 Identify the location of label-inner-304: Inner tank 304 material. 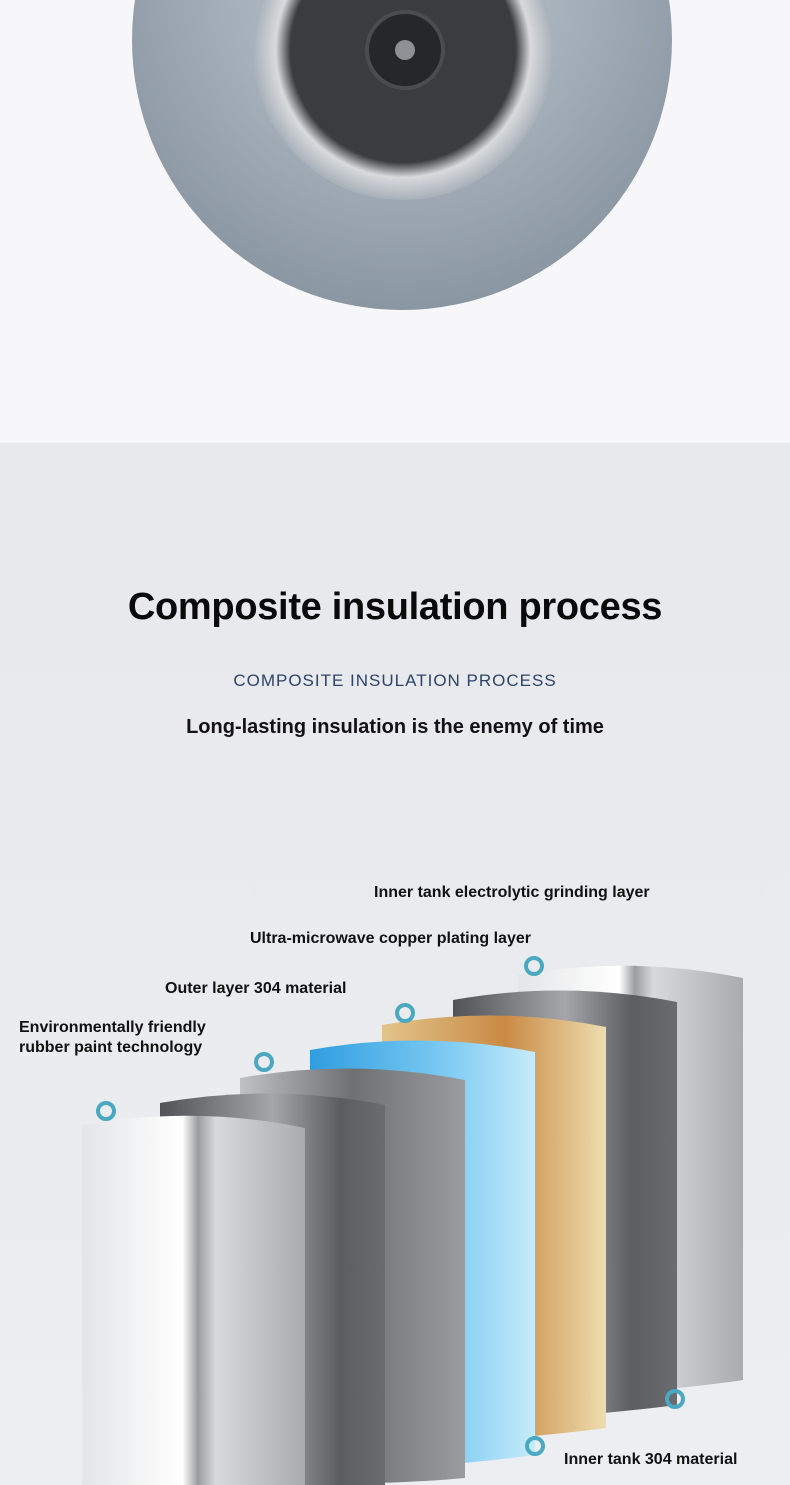
(651, 1459).